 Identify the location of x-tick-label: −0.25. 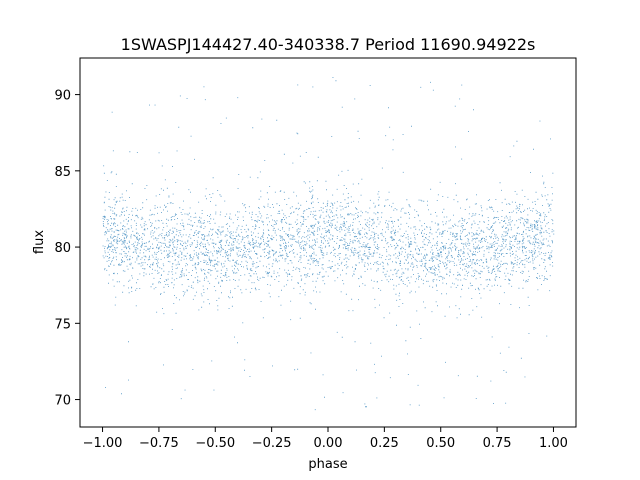
(272, 443).